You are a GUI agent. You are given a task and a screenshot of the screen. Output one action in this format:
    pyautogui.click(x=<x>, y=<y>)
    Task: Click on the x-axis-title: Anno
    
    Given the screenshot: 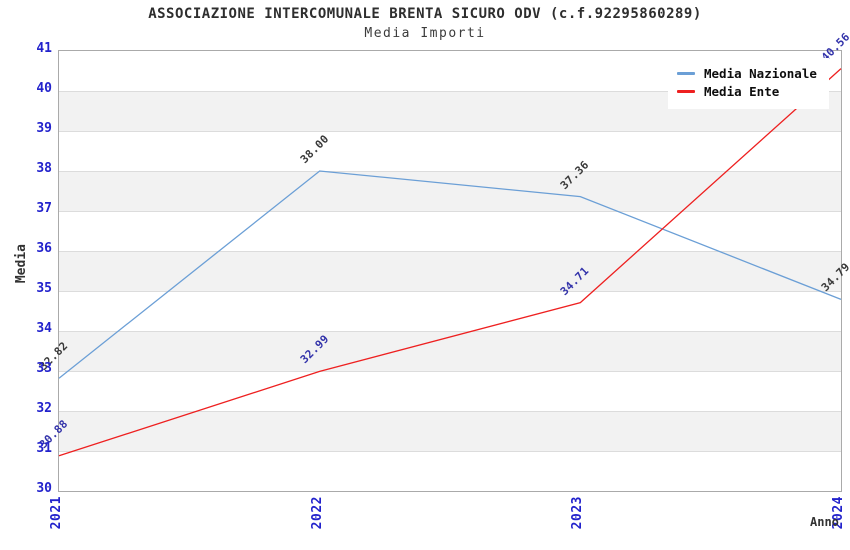 What is the action you would take?
    pyautogui.click(x=824, y=522)
    